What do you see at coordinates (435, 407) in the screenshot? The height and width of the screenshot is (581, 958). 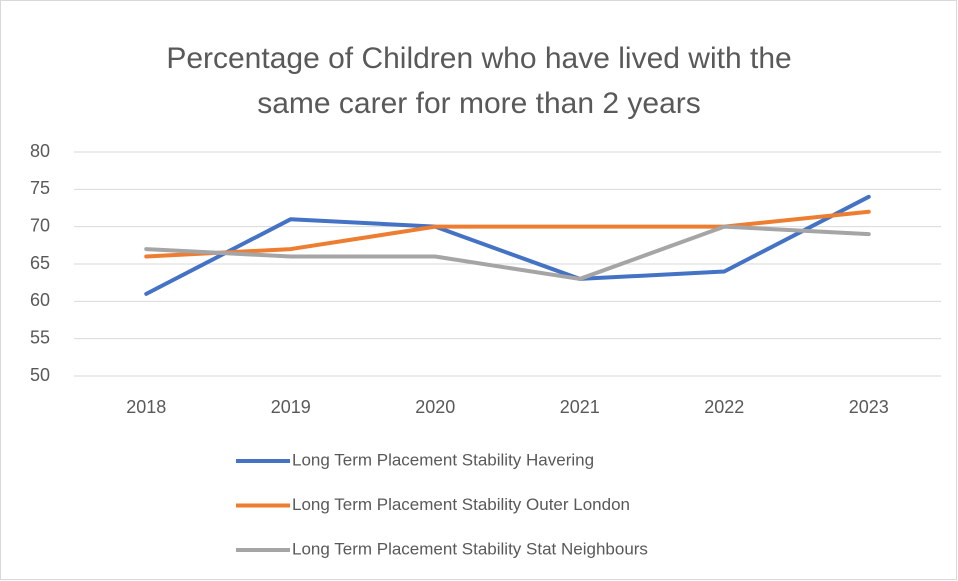 I see `x-tick-label: 2020` at bounding box center [435, 407].